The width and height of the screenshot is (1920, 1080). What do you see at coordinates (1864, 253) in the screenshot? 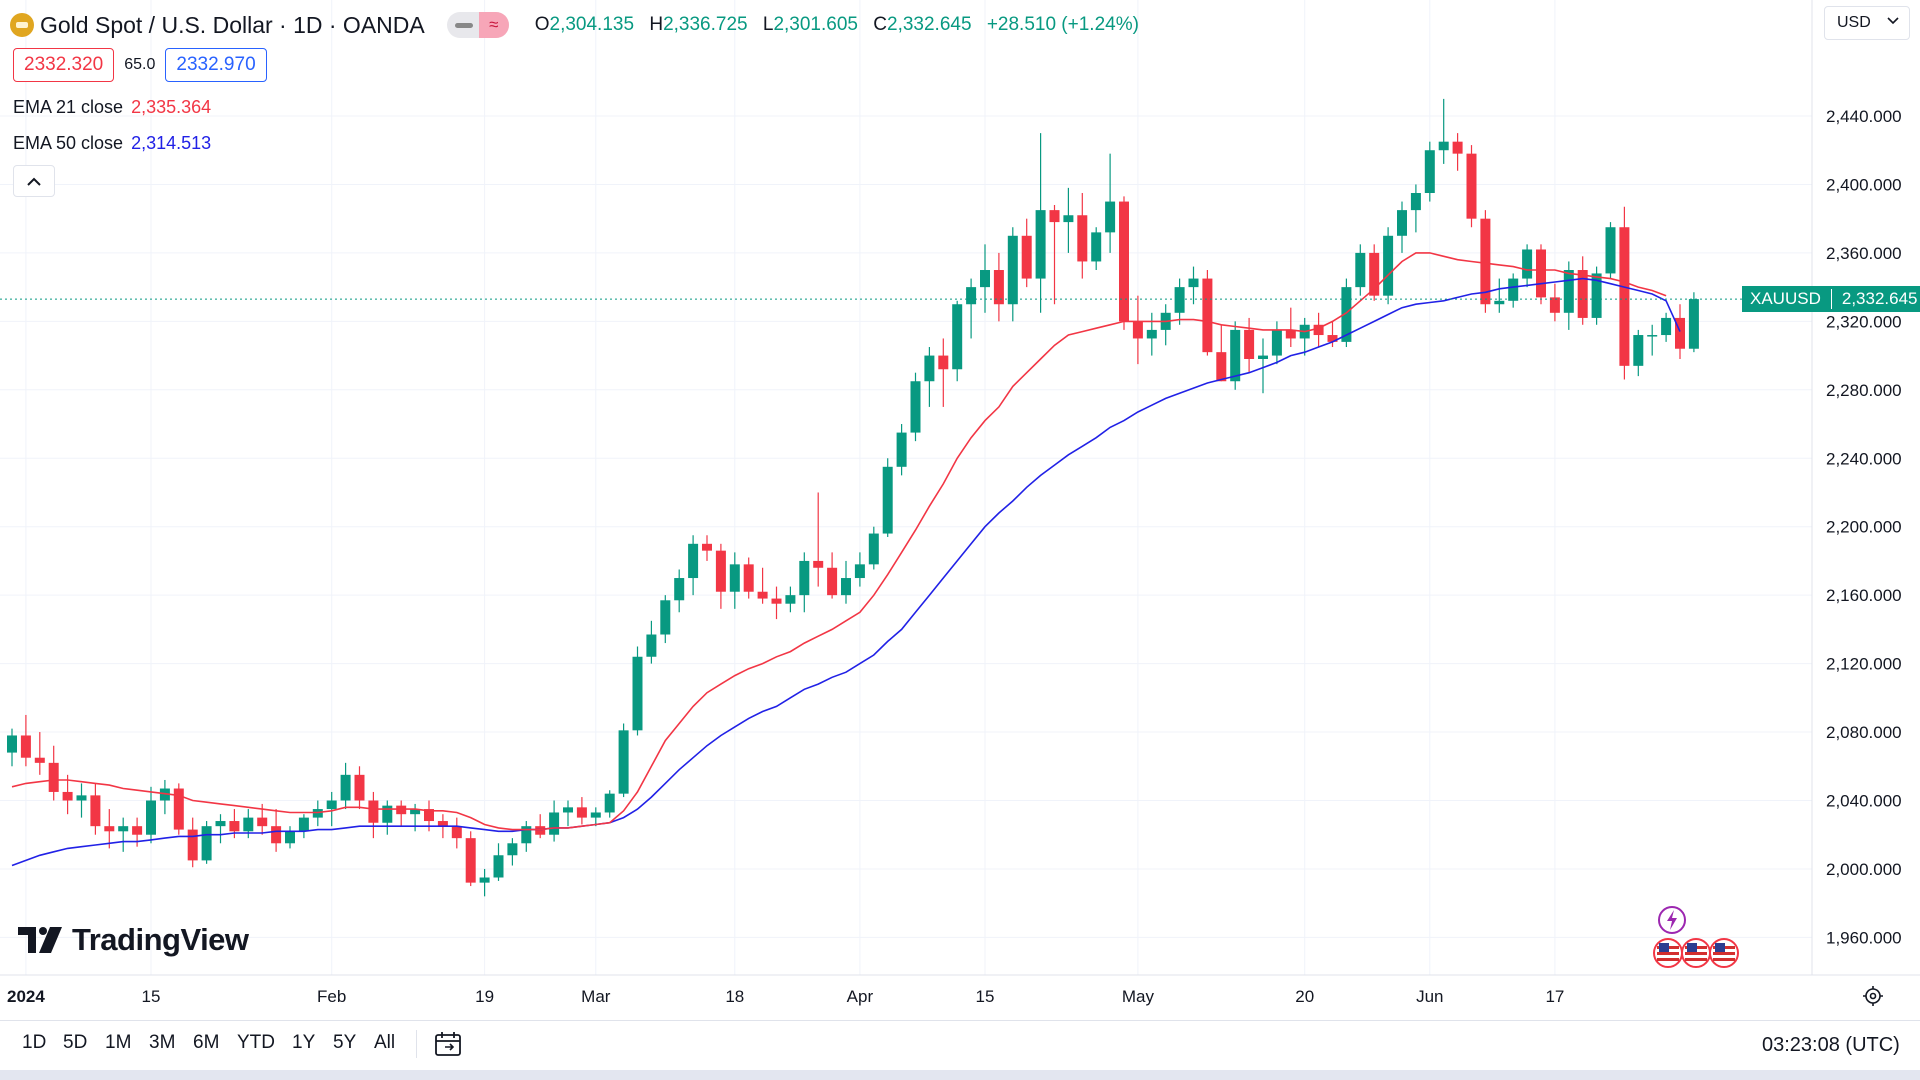
I see `price-tick-label: 2,360.000` at bounding box center [1864, 253].